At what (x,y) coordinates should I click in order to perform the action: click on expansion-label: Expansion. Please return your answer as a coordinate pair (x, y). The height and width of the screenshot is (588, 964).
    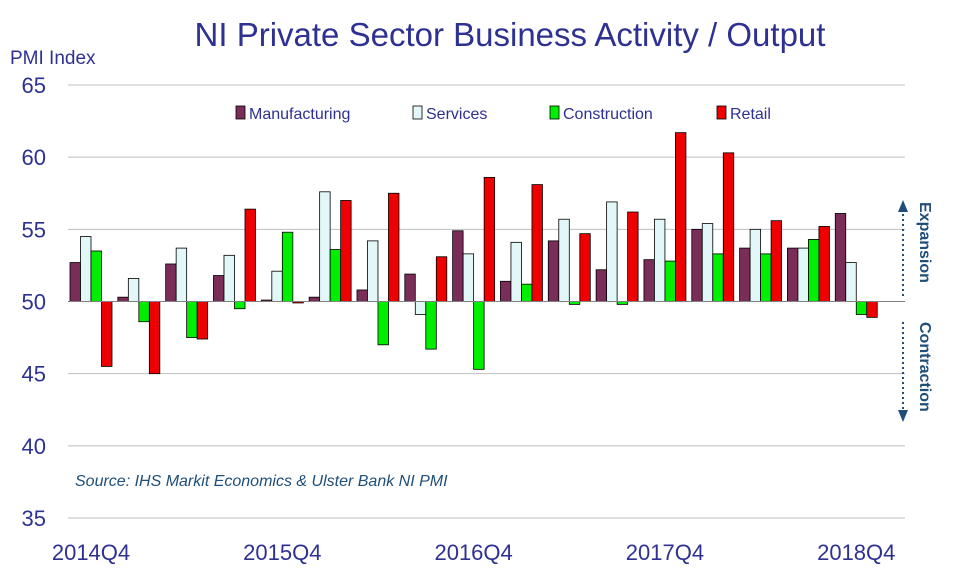
    Looking at the image, I should click on (924, 242).